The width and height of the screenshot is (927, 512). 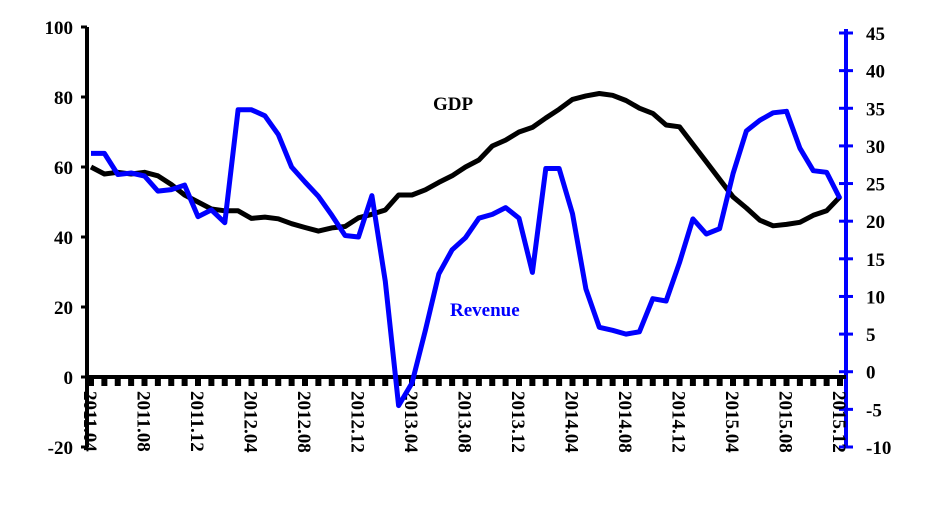 I want to click on left-axis-tick-label: 100, so click(x=59, y=28).